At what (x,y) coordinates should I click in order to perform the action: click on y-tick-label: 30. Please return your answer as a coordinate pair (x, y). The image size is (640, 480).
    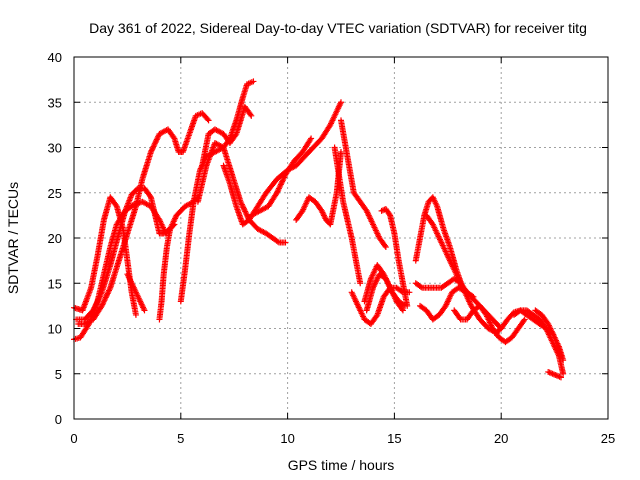
    Looking at the image, I should click on (55, 148).